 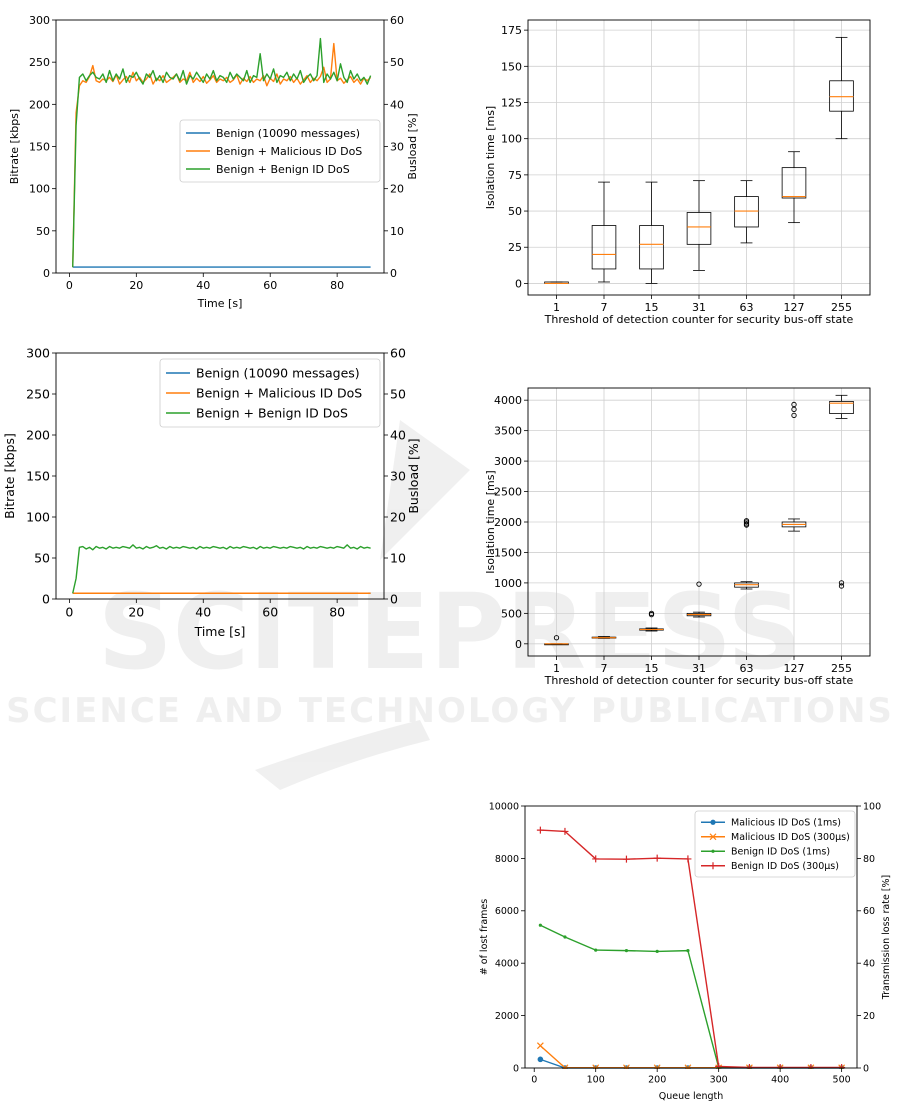 I want to click on y-tick-label: 2000, so click(x=507, y=1016).